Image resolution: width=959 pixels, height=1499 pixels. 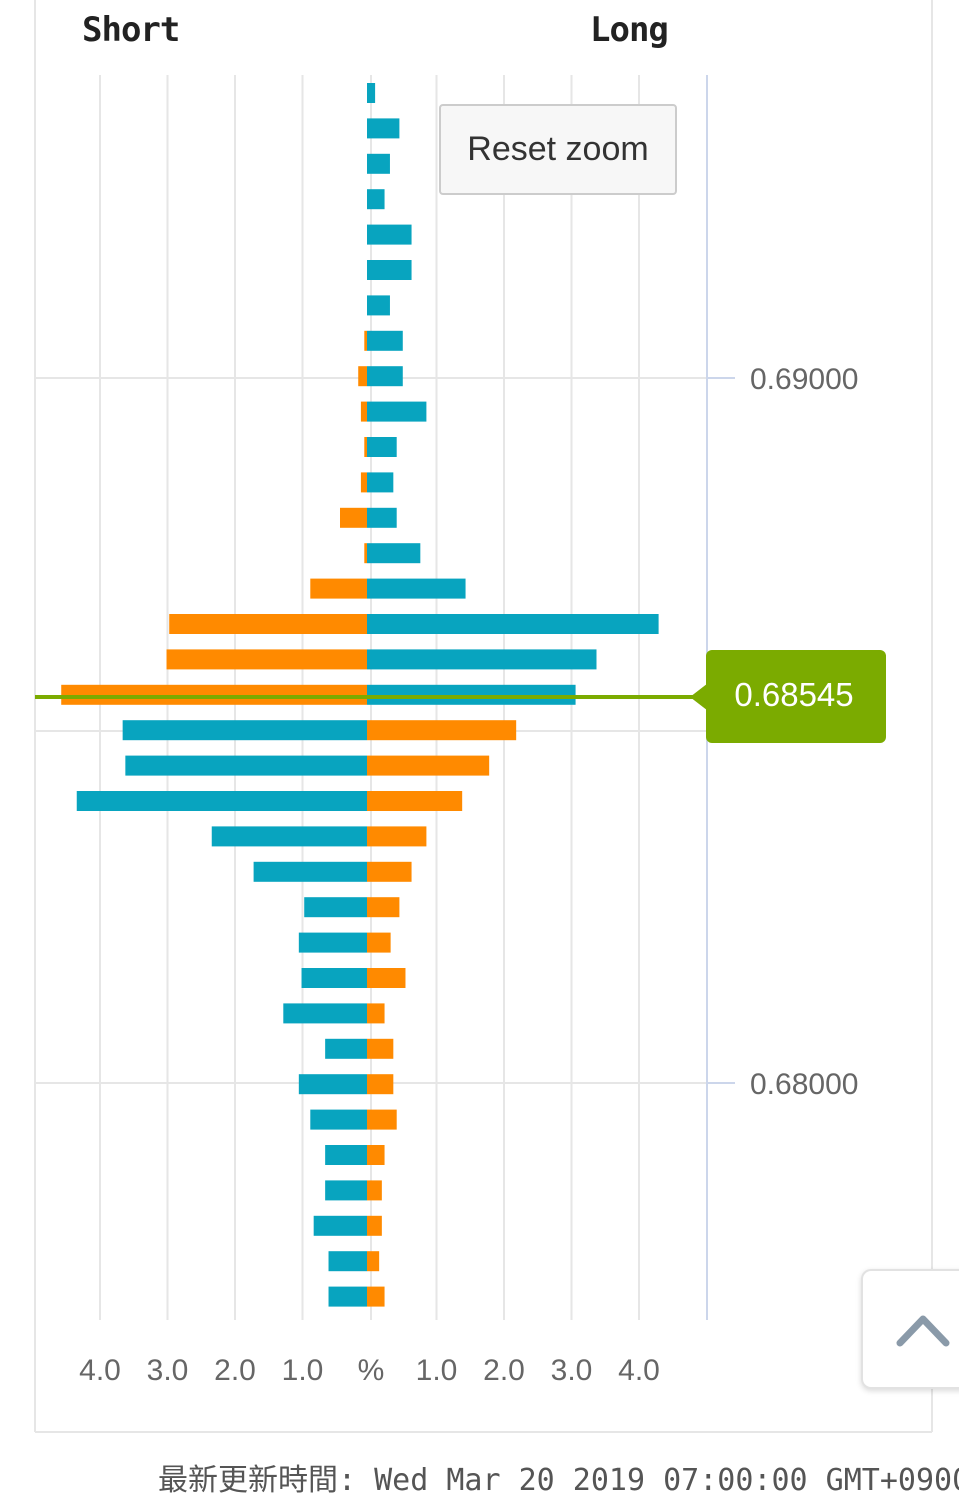 I want to click on y-tick-label: 0.68000, so click(x=804, y=1084).